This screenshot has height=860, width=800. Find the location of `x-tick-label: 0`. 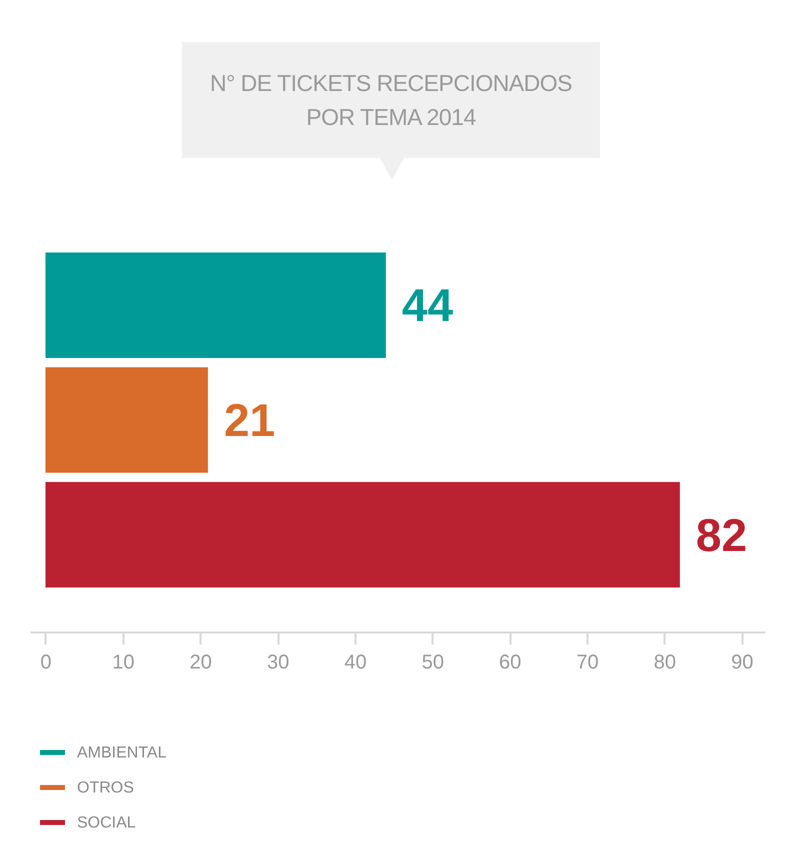

x-tick-label: 0 is located at coordinates (46, 663).